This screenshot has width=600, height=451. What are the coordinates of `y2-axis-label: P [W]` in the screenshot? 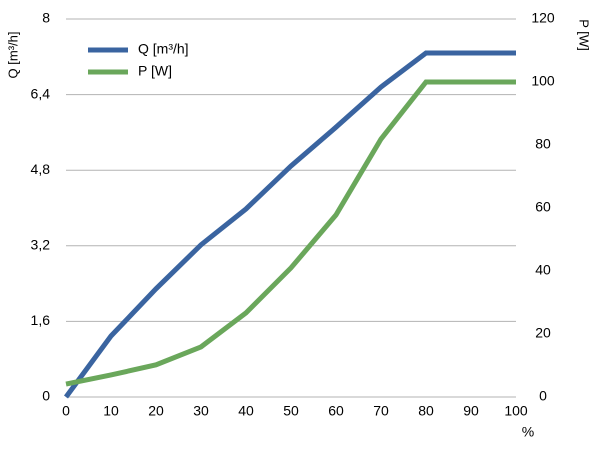 It's located at (584, 35).